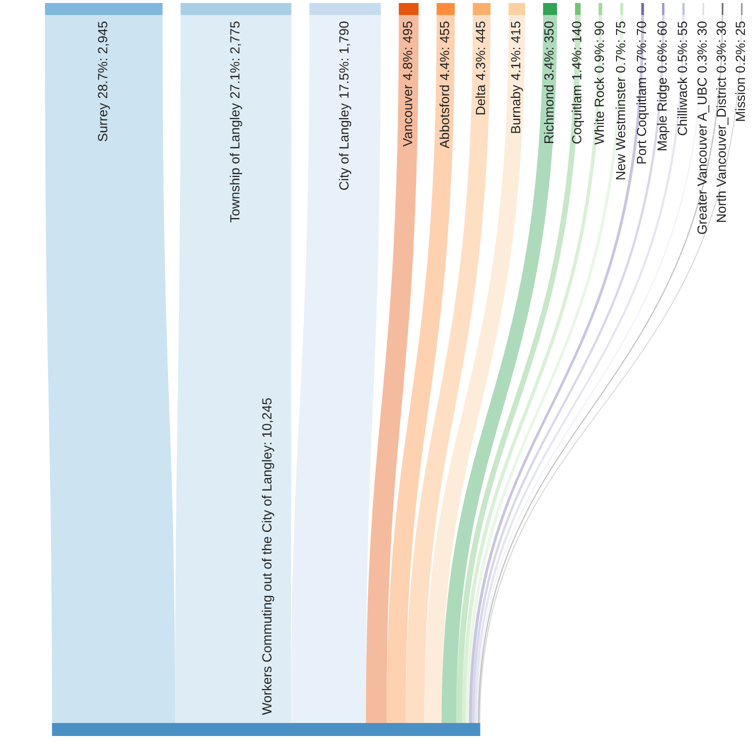  What do you see at coordinates (515, 51) in the screenshot?
I see `data-label: 4.1%: 415` at bounding box center [515, 51].